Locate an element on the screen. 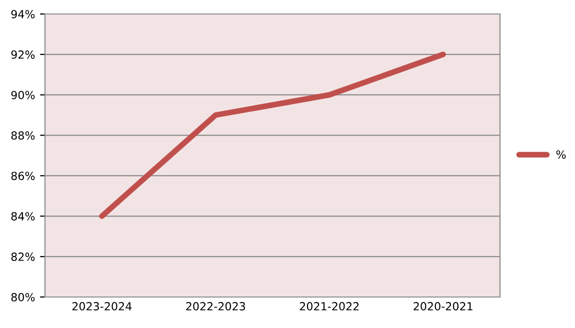 The image size is (575, 328). x-tick-label: 2021-2022 is located at coordinates (329, 306).